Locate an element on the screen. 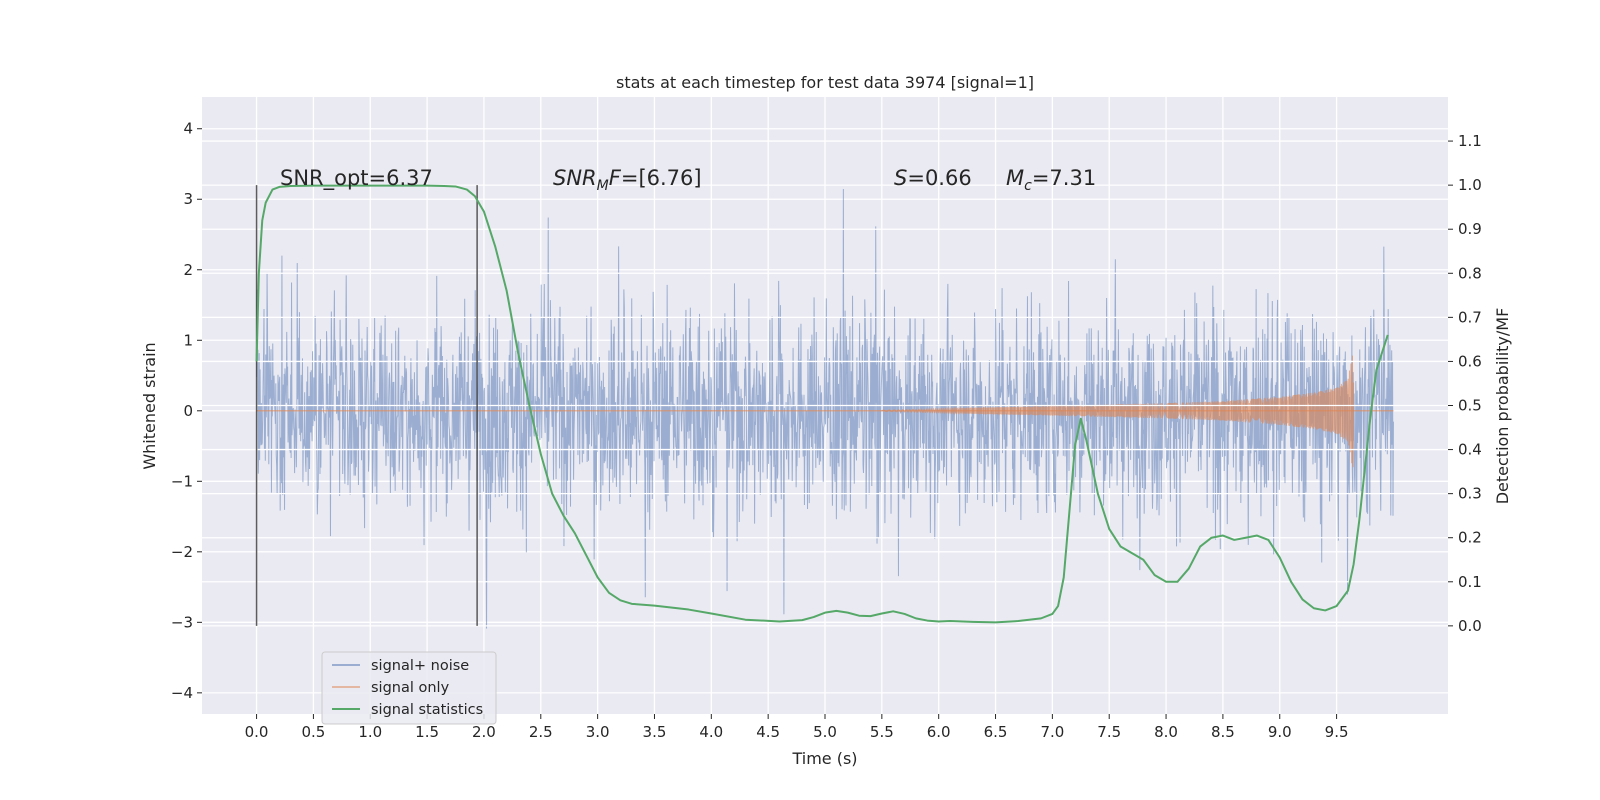  right-y-tick-label: 0.3 is located at coordinates (1470, 494).